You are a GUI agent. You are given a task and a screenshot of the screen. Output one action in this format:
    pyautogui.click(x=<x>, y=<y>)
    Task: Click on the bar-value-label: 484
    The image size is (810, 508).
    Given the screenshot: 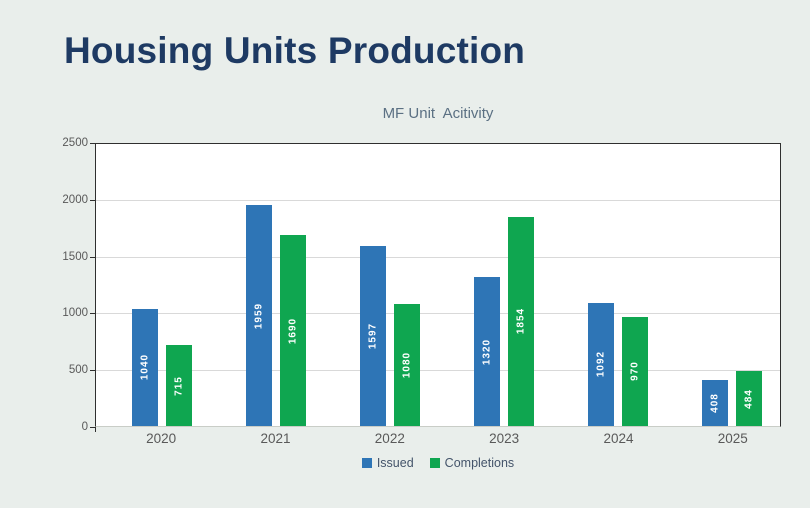 What is the action you would take?
    pyautogui.click(x=749, y=398)
    